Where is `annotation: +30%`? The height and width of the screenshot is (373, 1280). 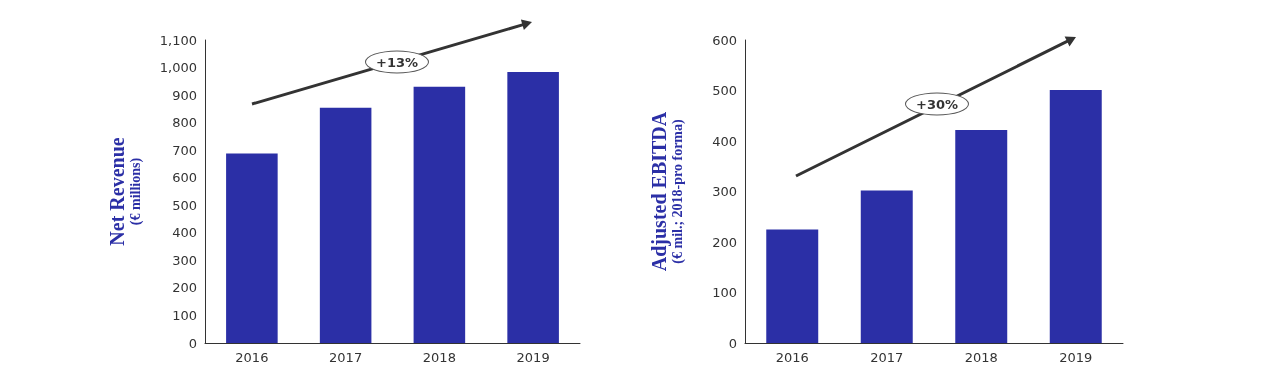 annotation: +30% is located at coordinates (937, 104).